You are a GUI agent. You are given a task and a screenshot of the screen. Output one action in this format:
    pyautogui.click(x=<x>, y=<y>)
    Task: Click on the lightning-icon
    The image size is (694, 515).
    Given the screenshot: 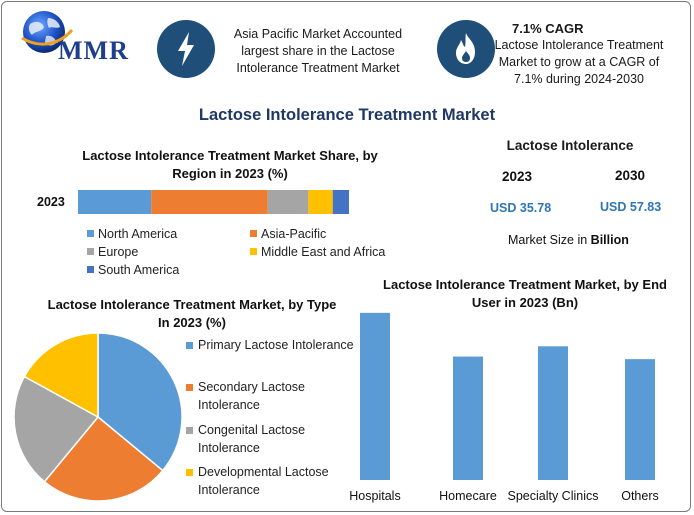 What is the action you would take?
    pyautogui.click(x=186, y=49)
    